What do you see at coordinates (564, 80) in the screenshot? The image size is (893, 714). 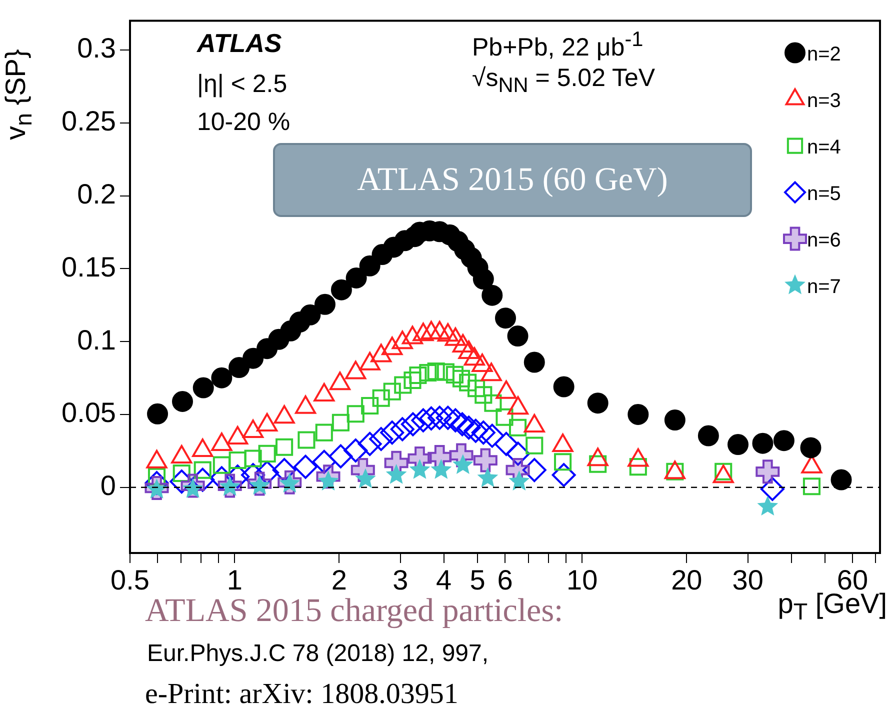 I see `annotation: √s$_{NN}$ = 5.02 TeV` at bounding box center [564, 80].